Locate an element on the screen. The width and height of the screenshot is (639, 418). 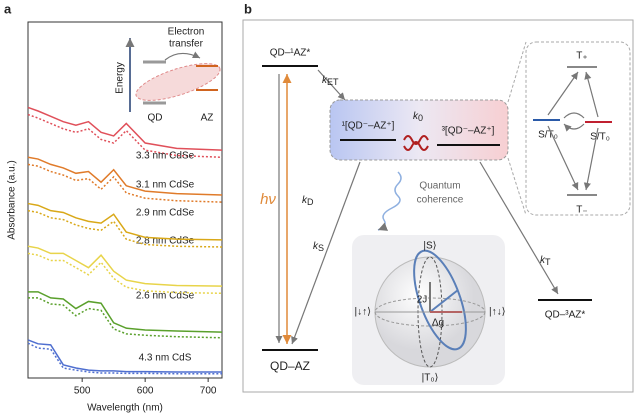
rate: kET is located at coordinates (330, 81).